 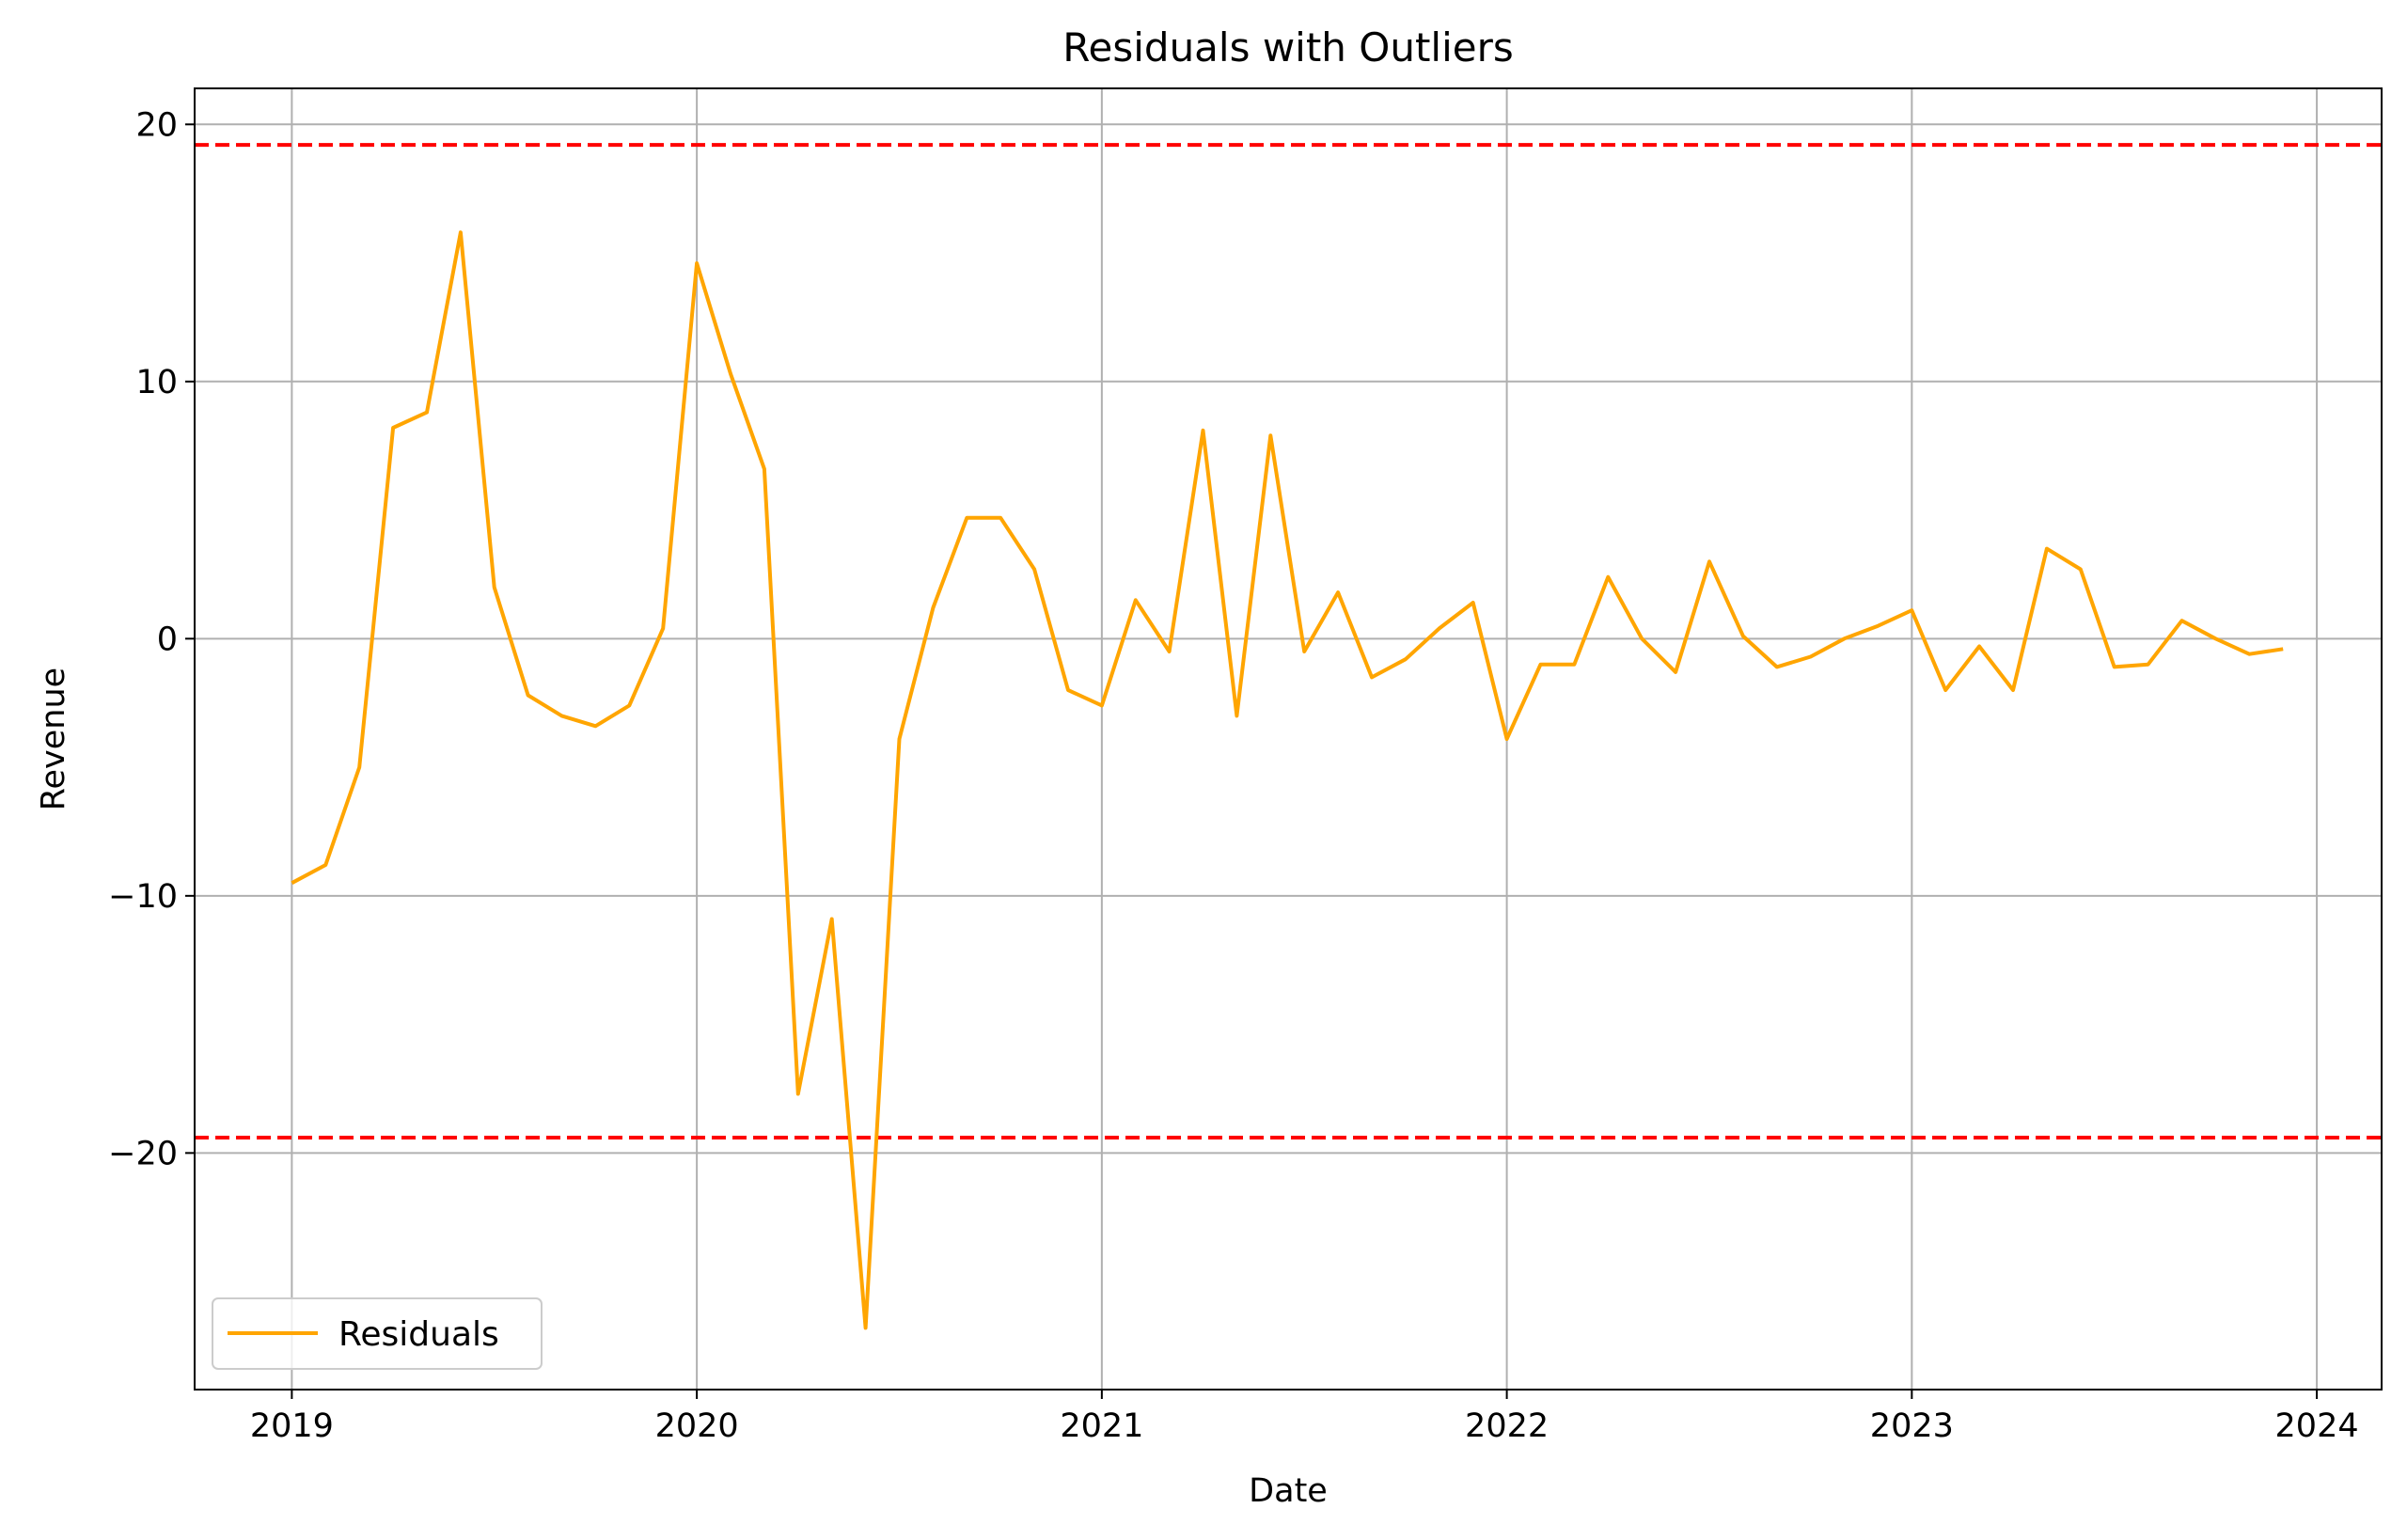 I want to click on x-tick-label: 2020, so click(x=697, y=1426).